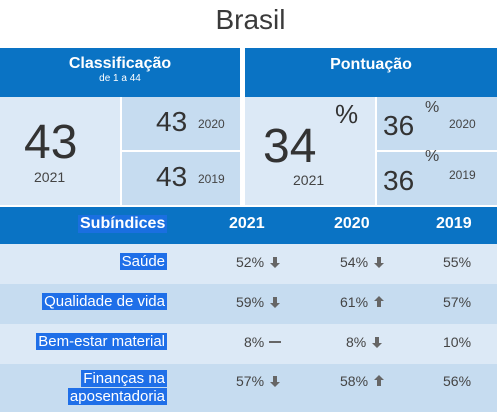 This screenshot has height=413, width=501. What do you see at coordinates (259, 381) in the screenshot?
I see `value-2021: 57%` at bounding box center [259, 381].